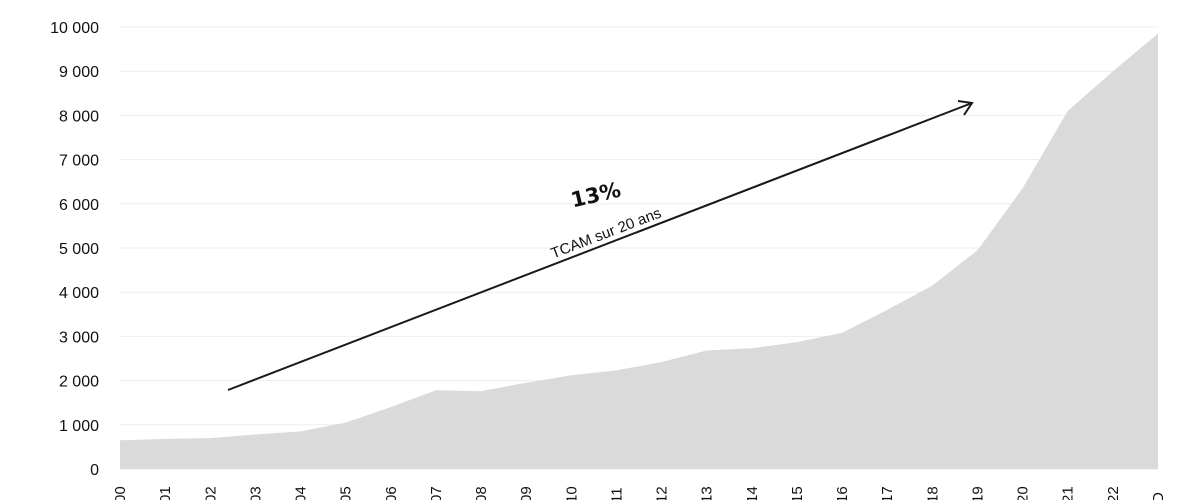 This screenshot has width=1200, height=500. I want to click on x-tick-label: 01, so click(165, 493).